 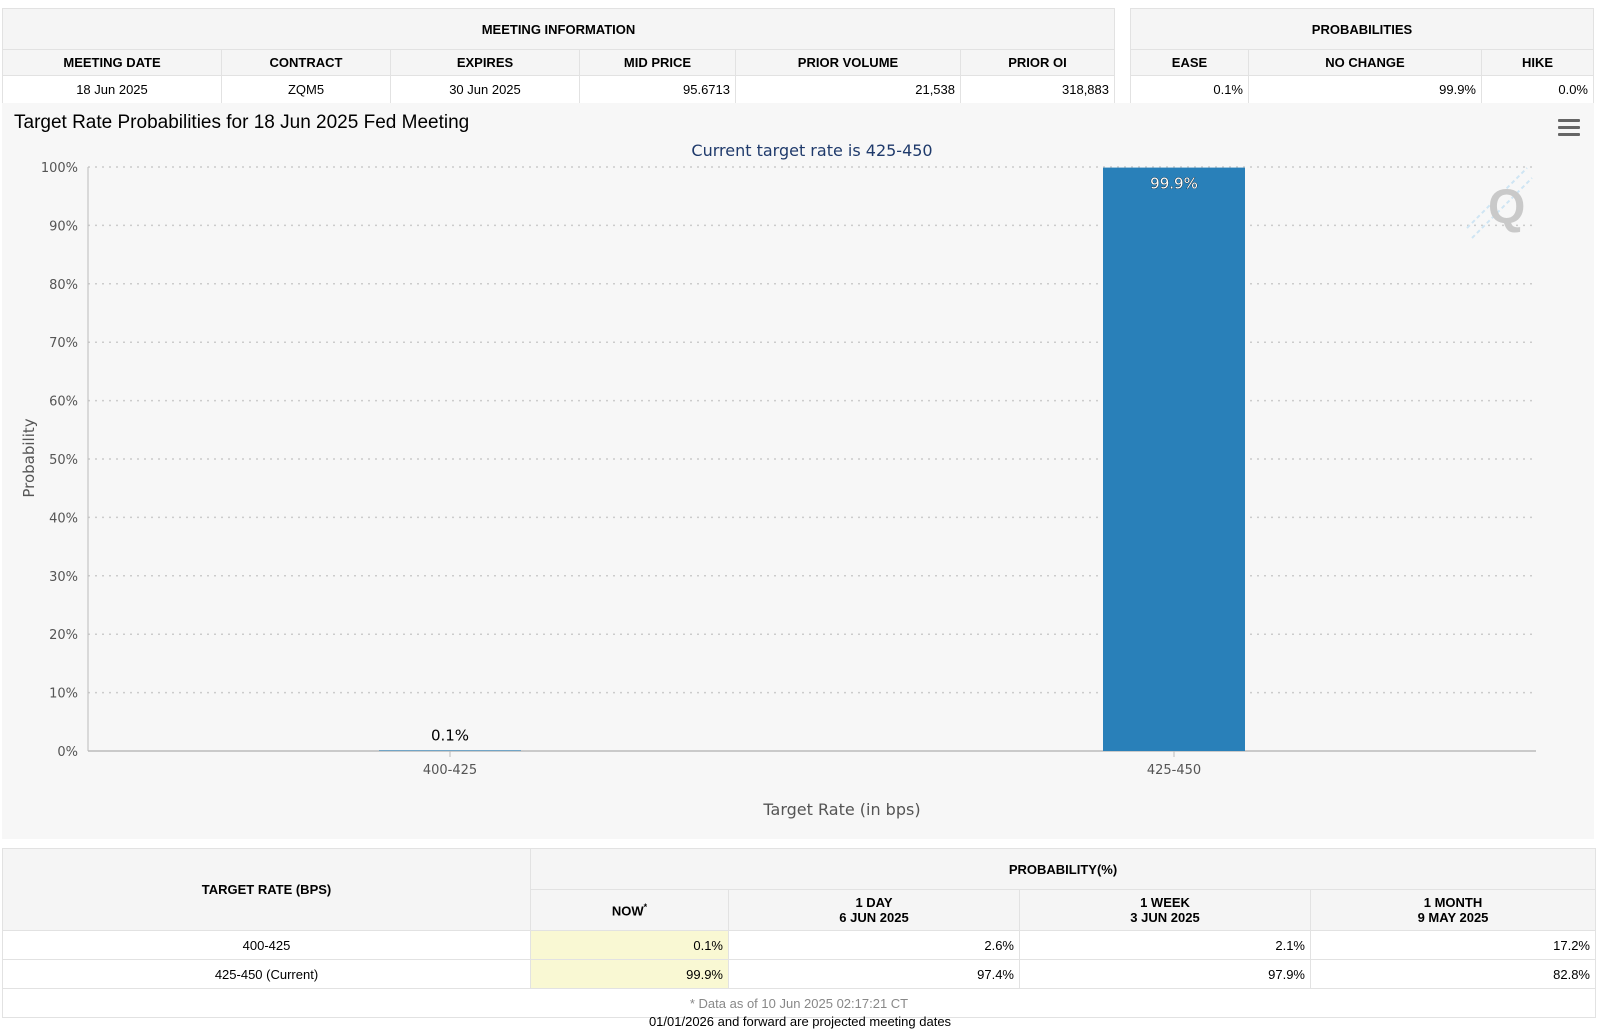 What do you see at coordinates (1174, 770) in the screenshot?
I see `x-tick-label: 425-450` at bounding box center [1174, 770].